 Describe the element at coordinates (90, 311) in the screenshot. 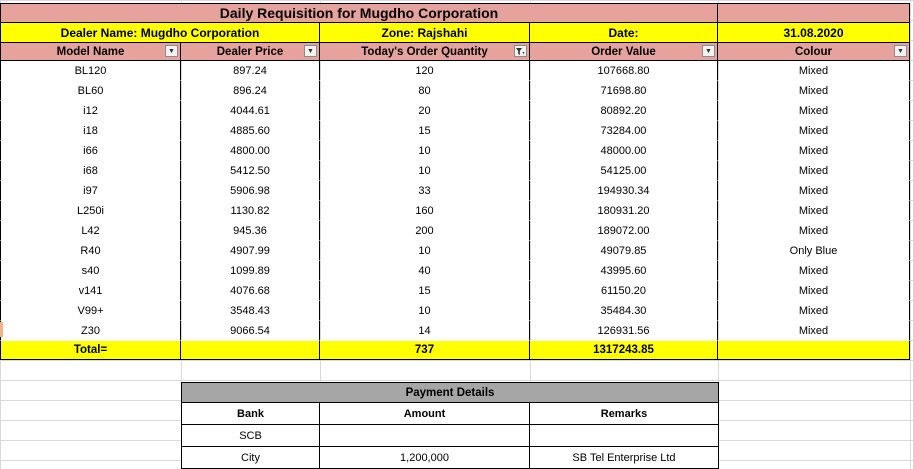

I see `model-name-cell: V99+` at that location.